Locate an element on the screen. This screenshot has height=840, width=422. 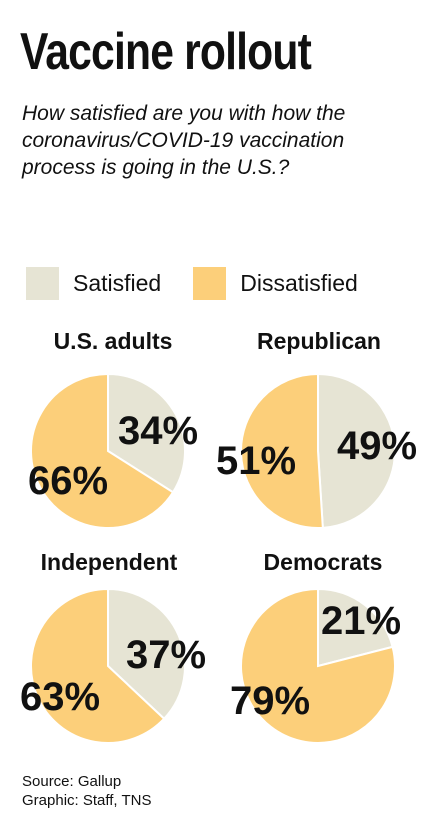
pie-value-independent-dissatisfied: 63% is located at coordinates (60, 697).